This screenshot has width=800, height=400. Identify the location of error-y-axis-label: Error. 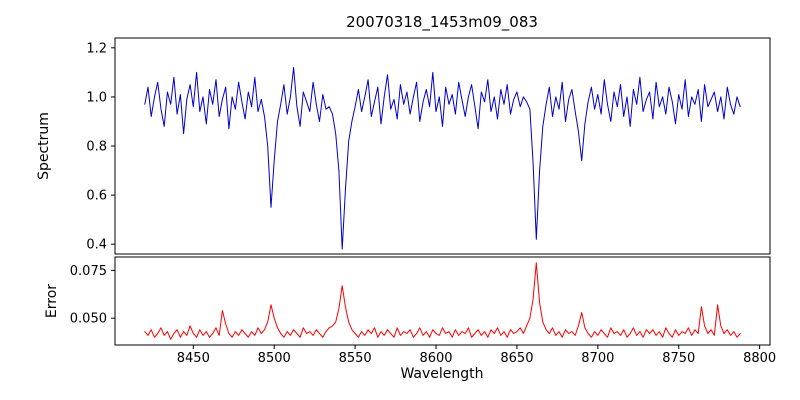
(52, 301).